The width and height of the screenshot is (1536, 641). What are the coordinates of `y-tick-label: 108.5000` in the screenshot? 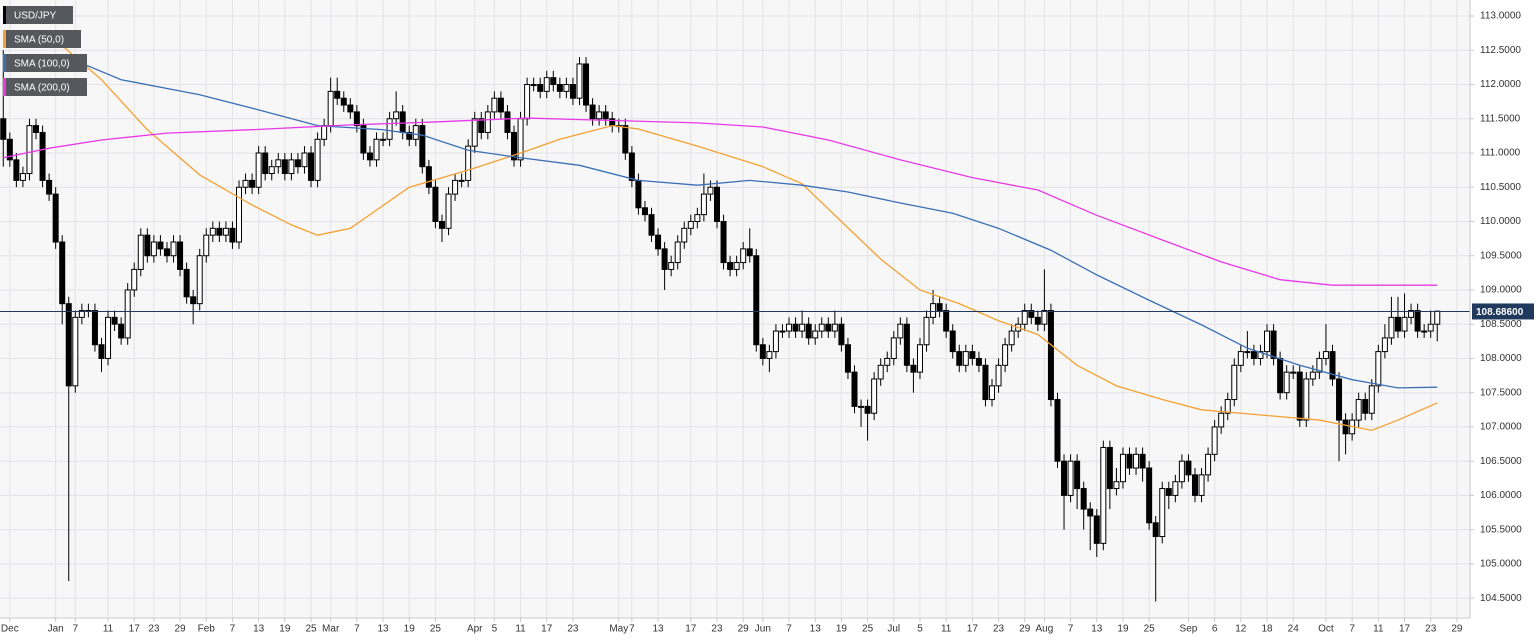 It's located at (1501, 324).